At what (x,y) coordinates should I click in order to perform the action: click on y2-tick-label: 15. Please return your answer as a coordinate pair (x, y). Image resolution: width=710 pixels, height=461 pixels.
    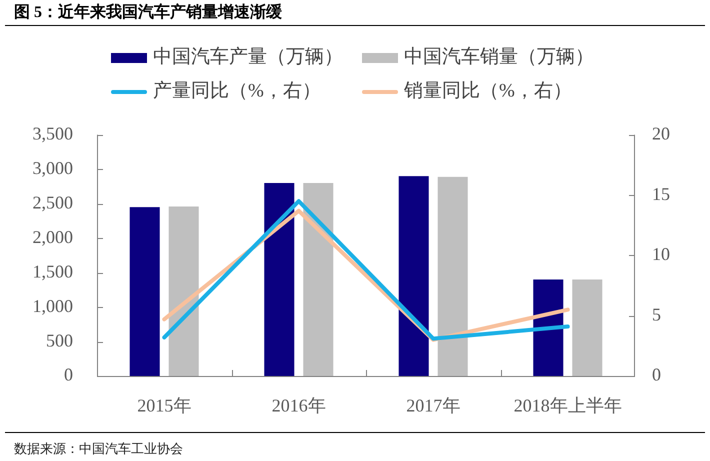
    Looking at the image, I should click on (661, 194).